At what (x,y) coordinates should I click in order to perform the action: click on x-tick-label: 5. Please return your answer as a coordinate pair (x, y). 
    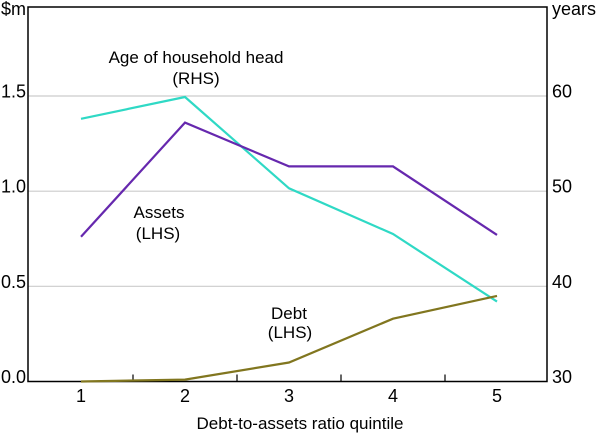
    Looking at the image, I should click on (497, 396).